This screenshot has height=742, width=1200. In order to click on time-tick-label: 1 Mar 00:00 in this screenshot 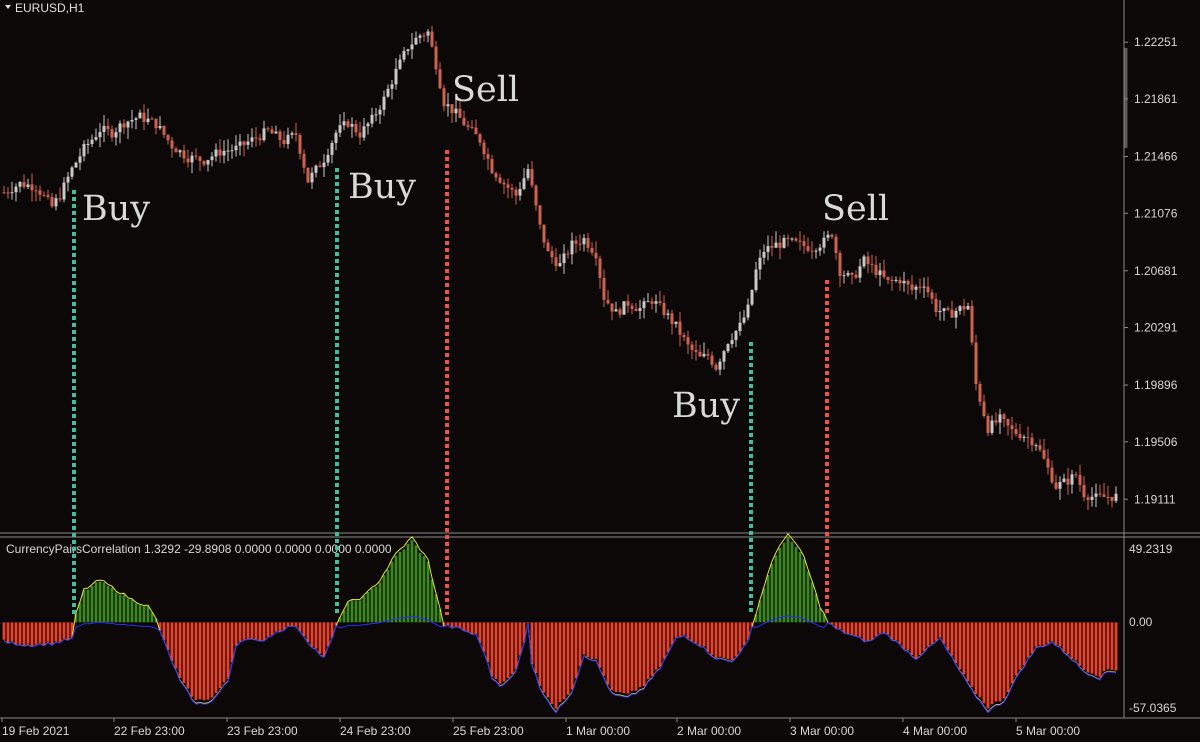, I will do `click(598, 731)`.